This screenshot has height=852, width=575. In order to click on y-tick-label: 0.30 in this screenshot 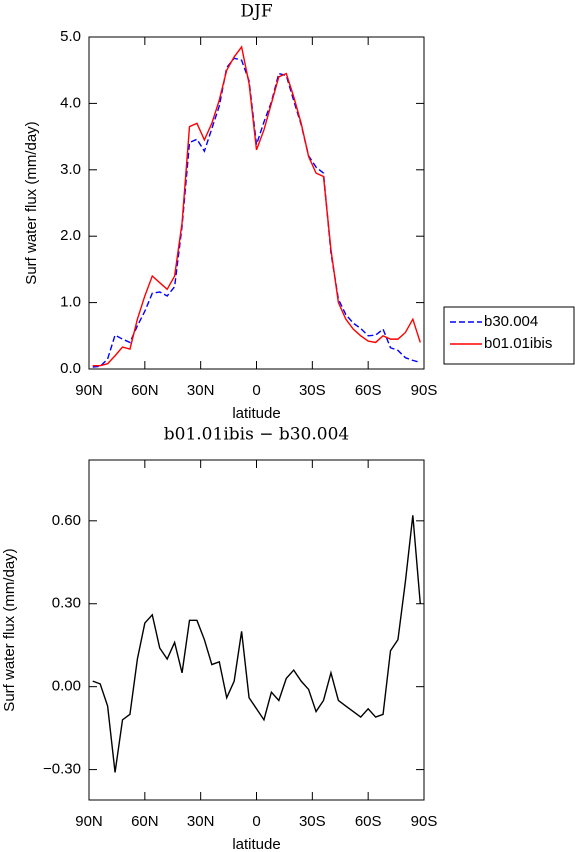, I will do `click(66, 603)`.